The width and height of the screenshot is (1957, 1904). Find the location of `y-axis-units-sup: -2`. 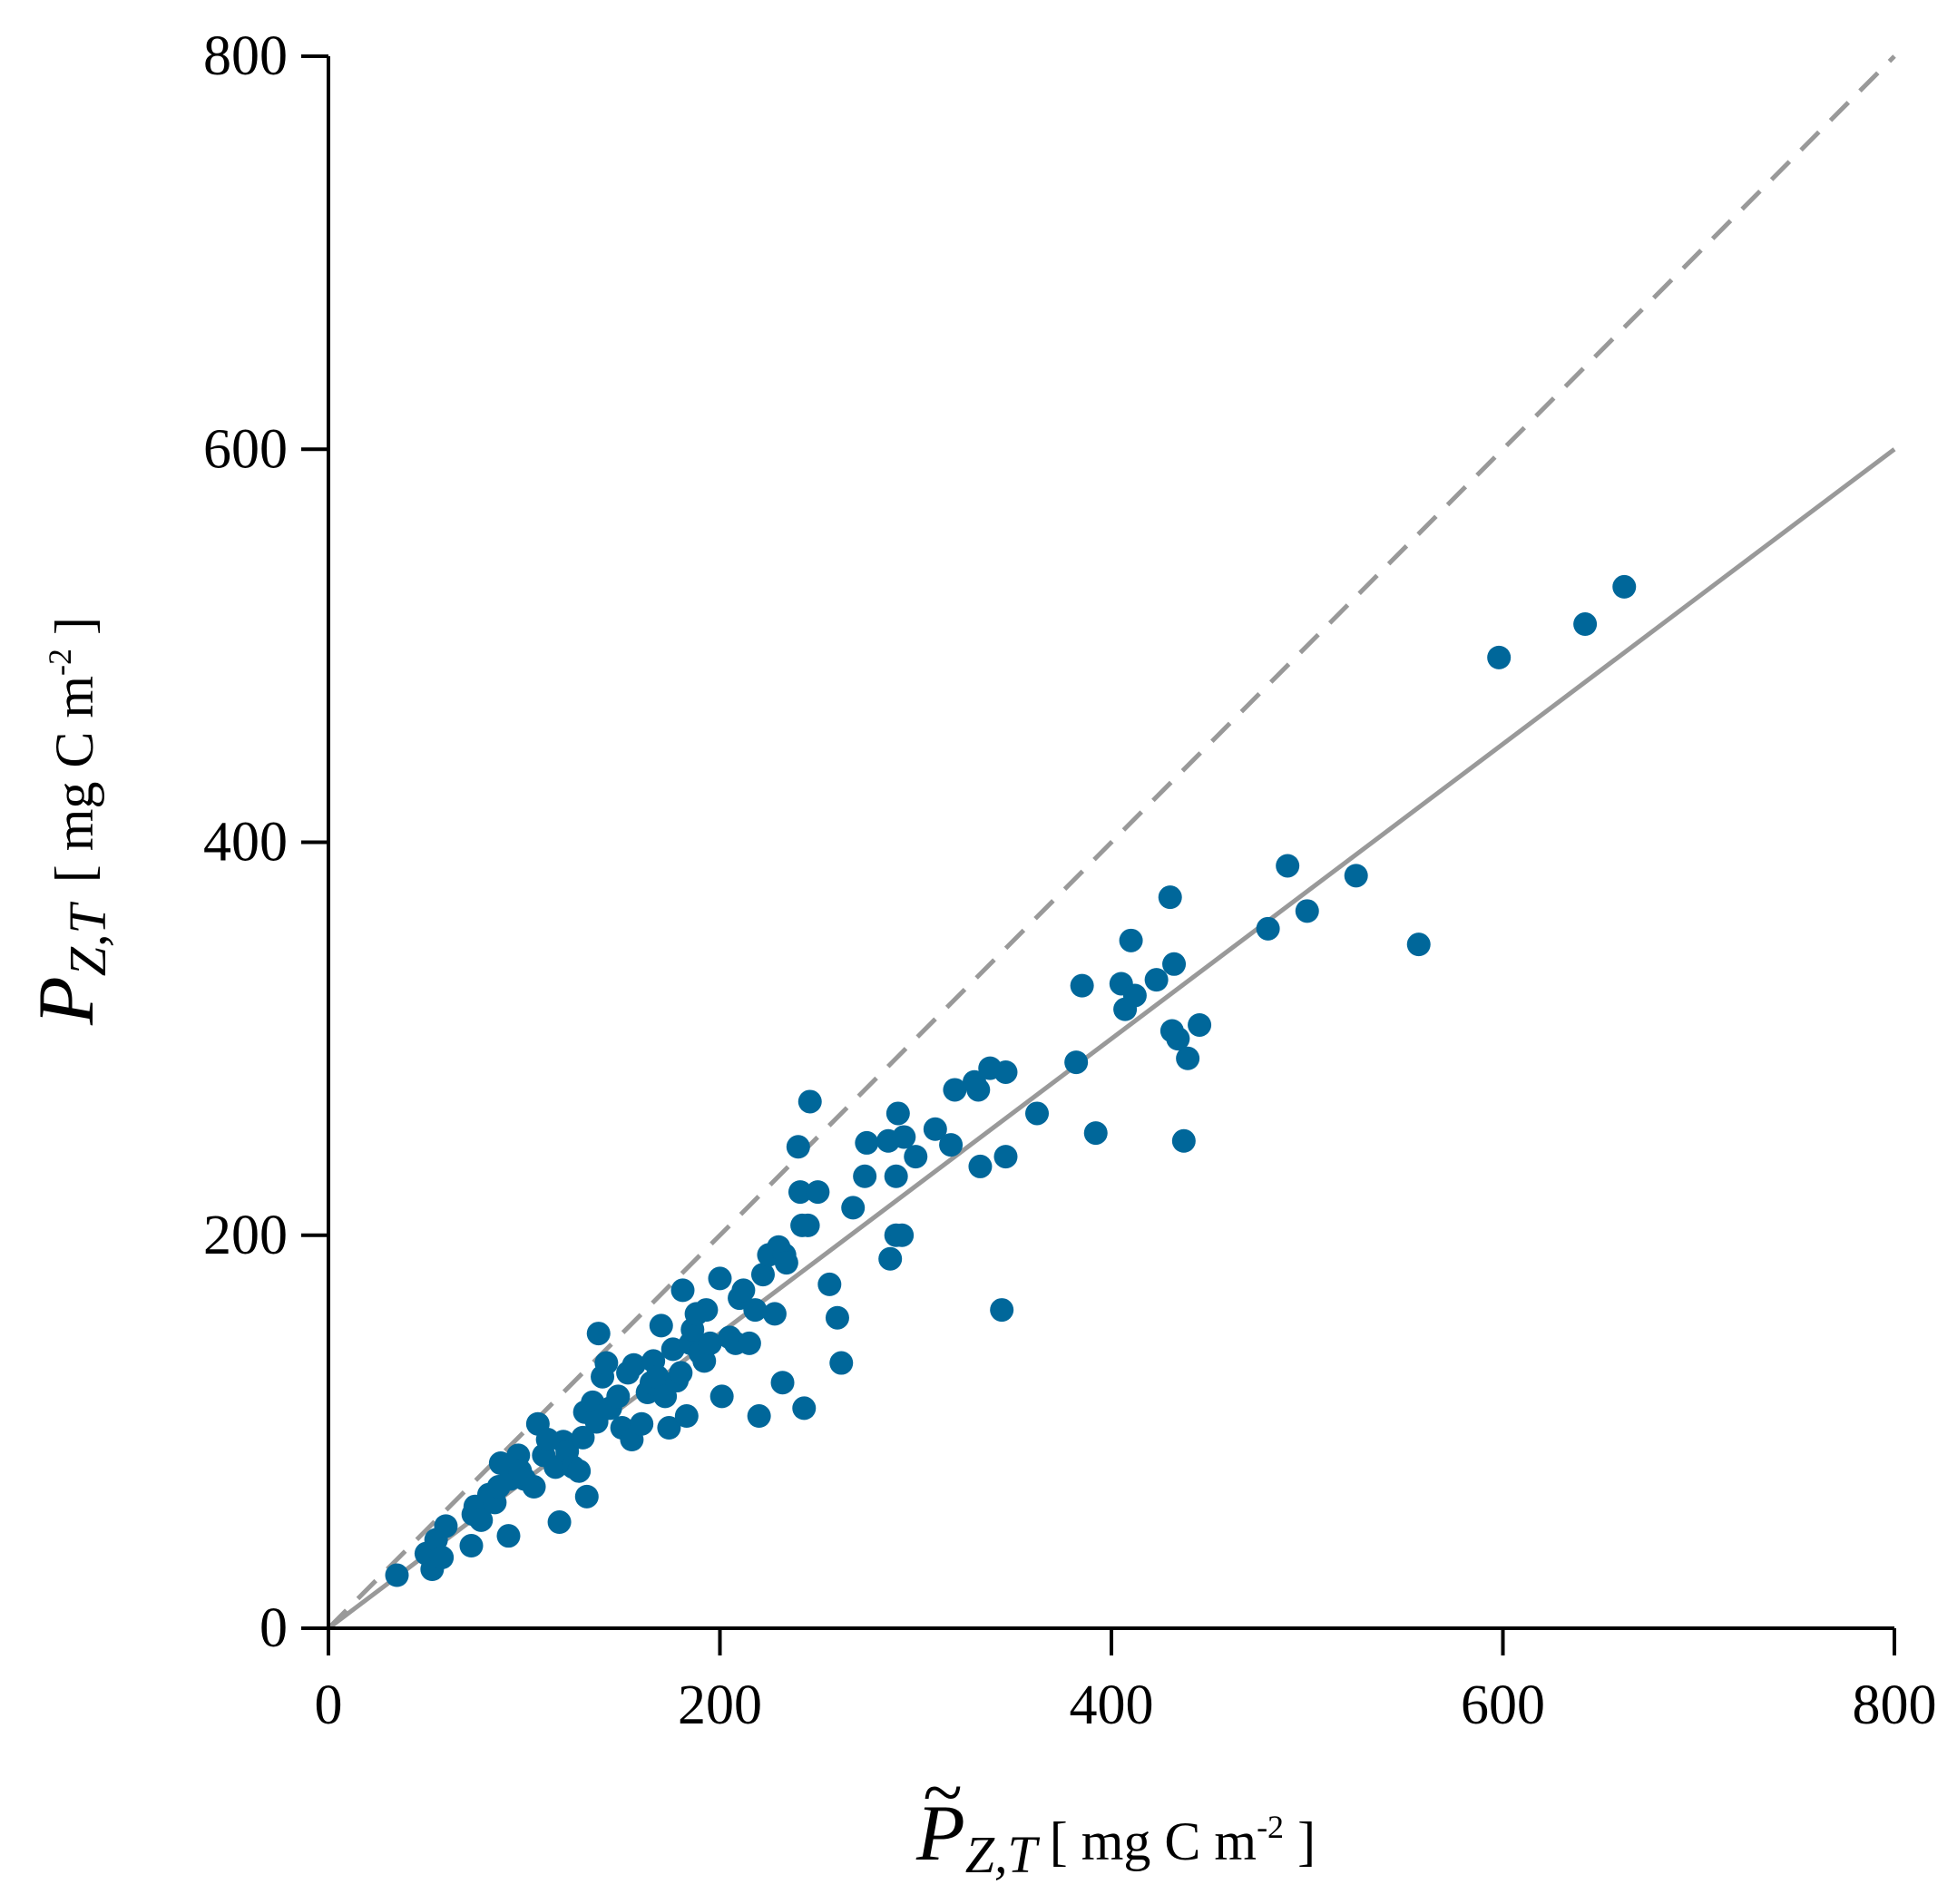

y-axis-units-sup: -2 is located at coordinates (60, 662).